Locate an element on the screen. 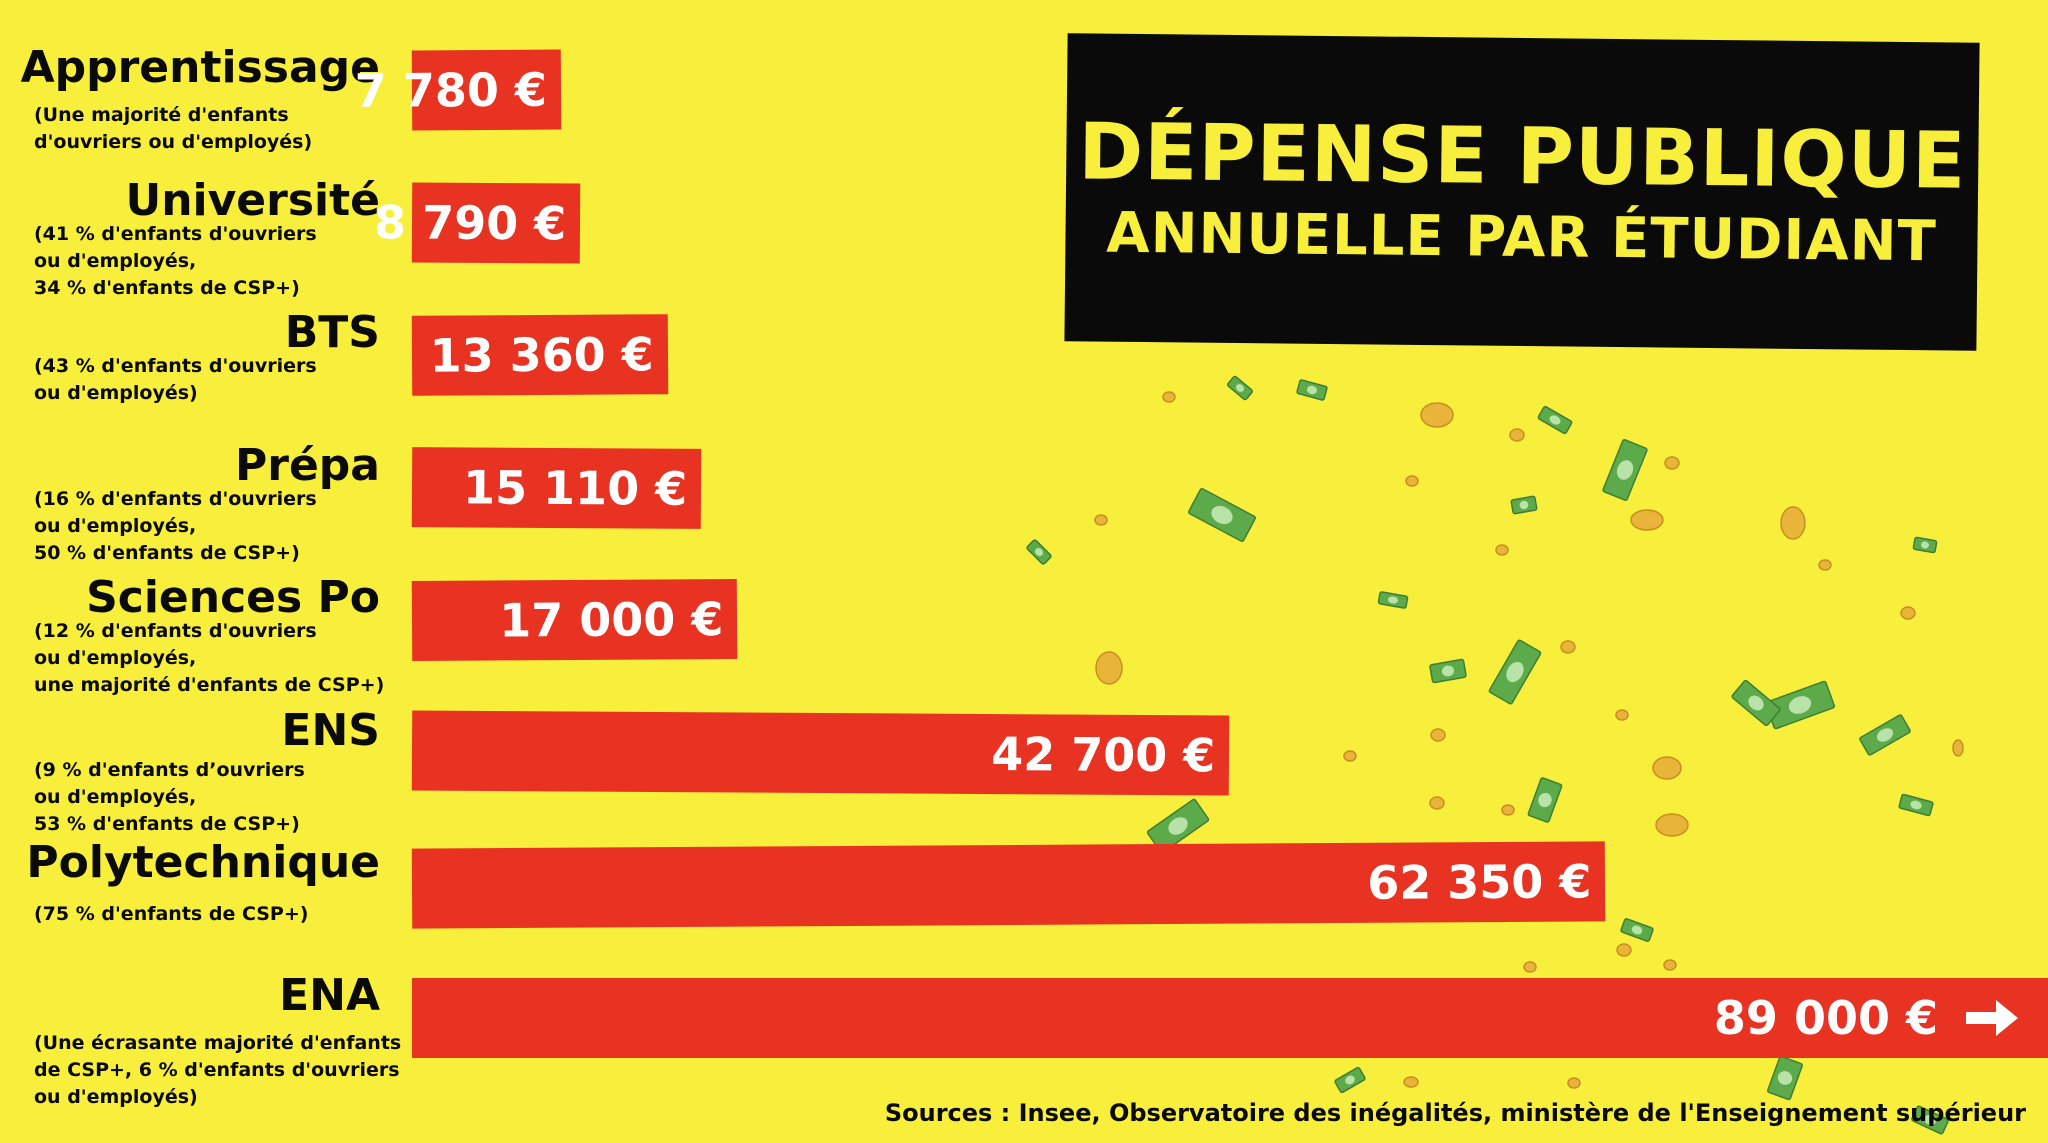 The width and height of the screenshot is (2048, 1143). arrow-right-icon is located at coordinates (1992, 1017).